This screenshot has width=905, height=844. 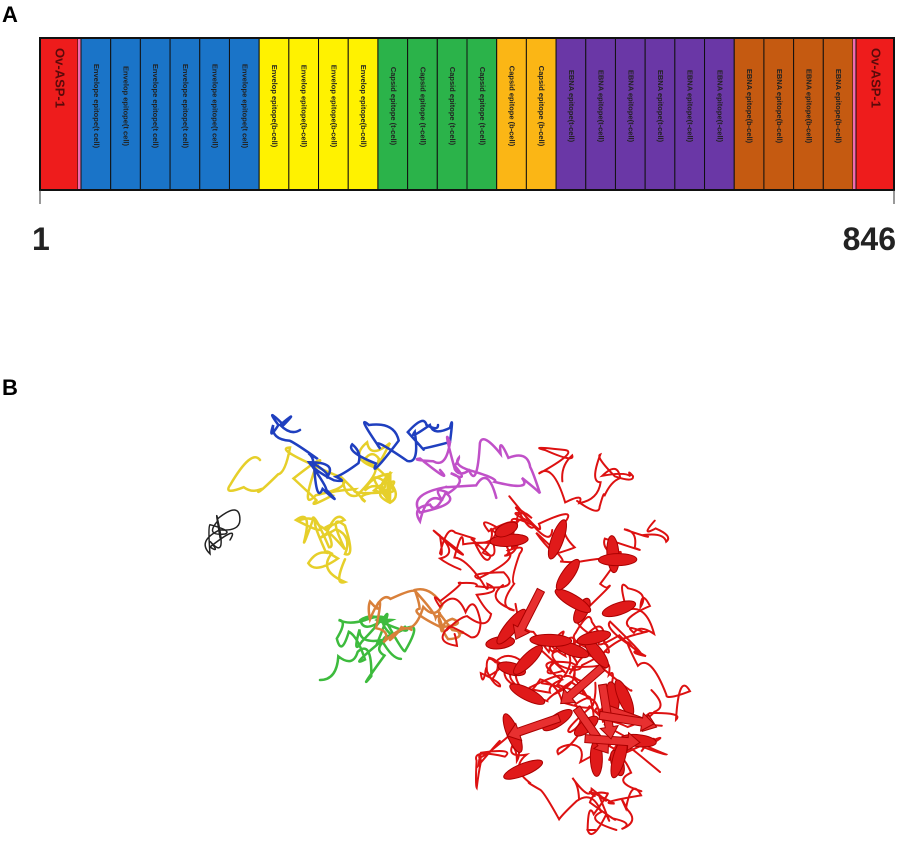 I want to click on end-number: 846, so click(x=869, y=239).